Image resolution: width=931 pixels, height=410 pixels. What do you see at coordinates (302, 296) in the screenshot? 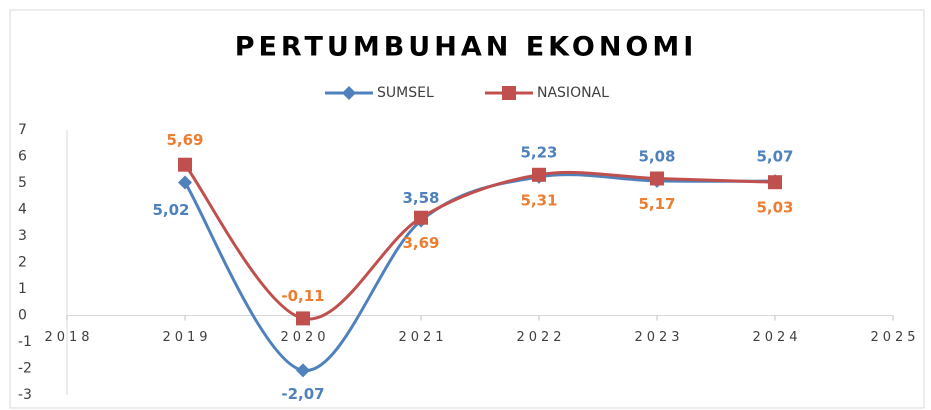
I see `data-label: -0,11` at bounding box center [302, 296].